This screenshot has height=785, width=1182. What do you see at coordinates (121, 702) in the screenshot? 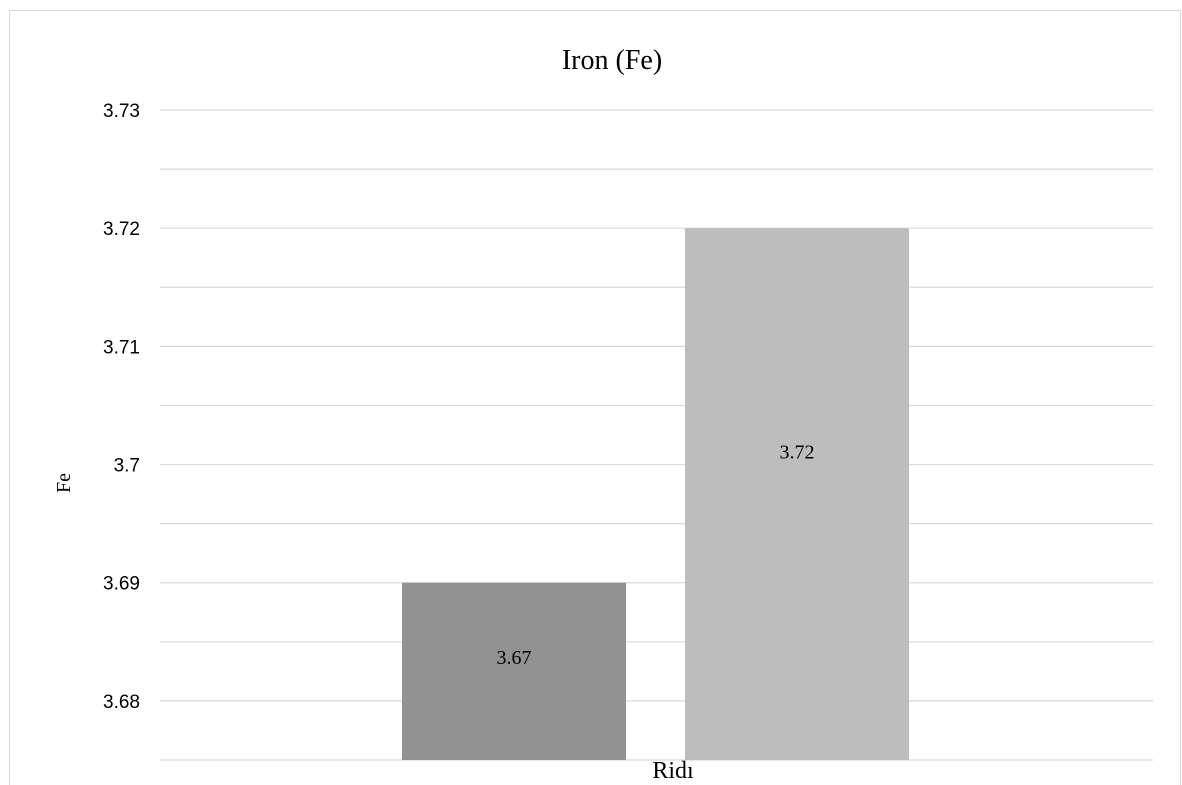
I see `y-tick-label: 3.68` at bounding box center [121, 702].